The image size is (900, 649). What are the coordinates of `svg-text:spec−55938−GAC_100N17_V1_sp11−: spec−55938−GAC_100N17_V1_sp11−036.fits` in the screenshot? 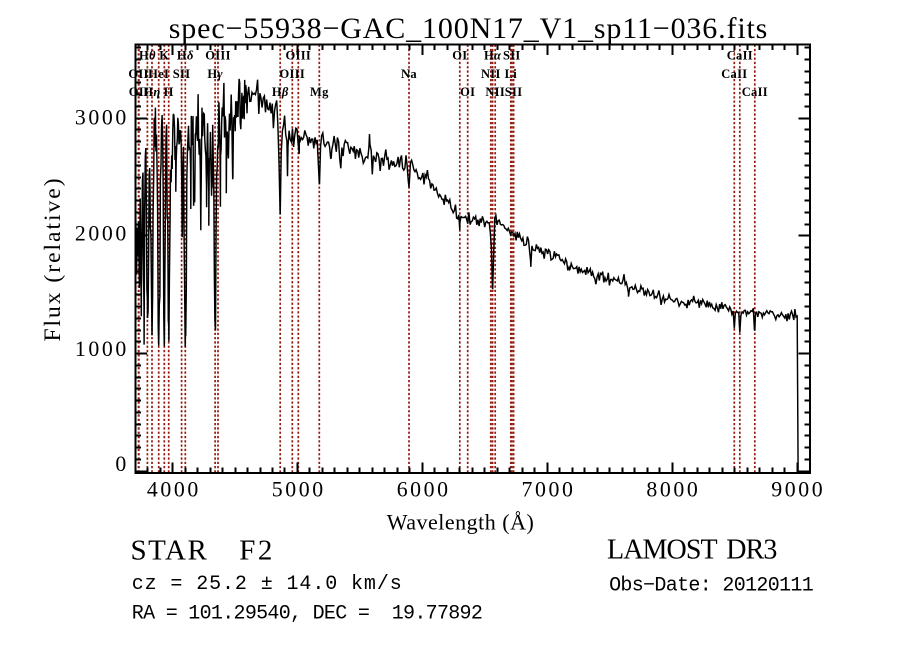 It's located at (468, 28).